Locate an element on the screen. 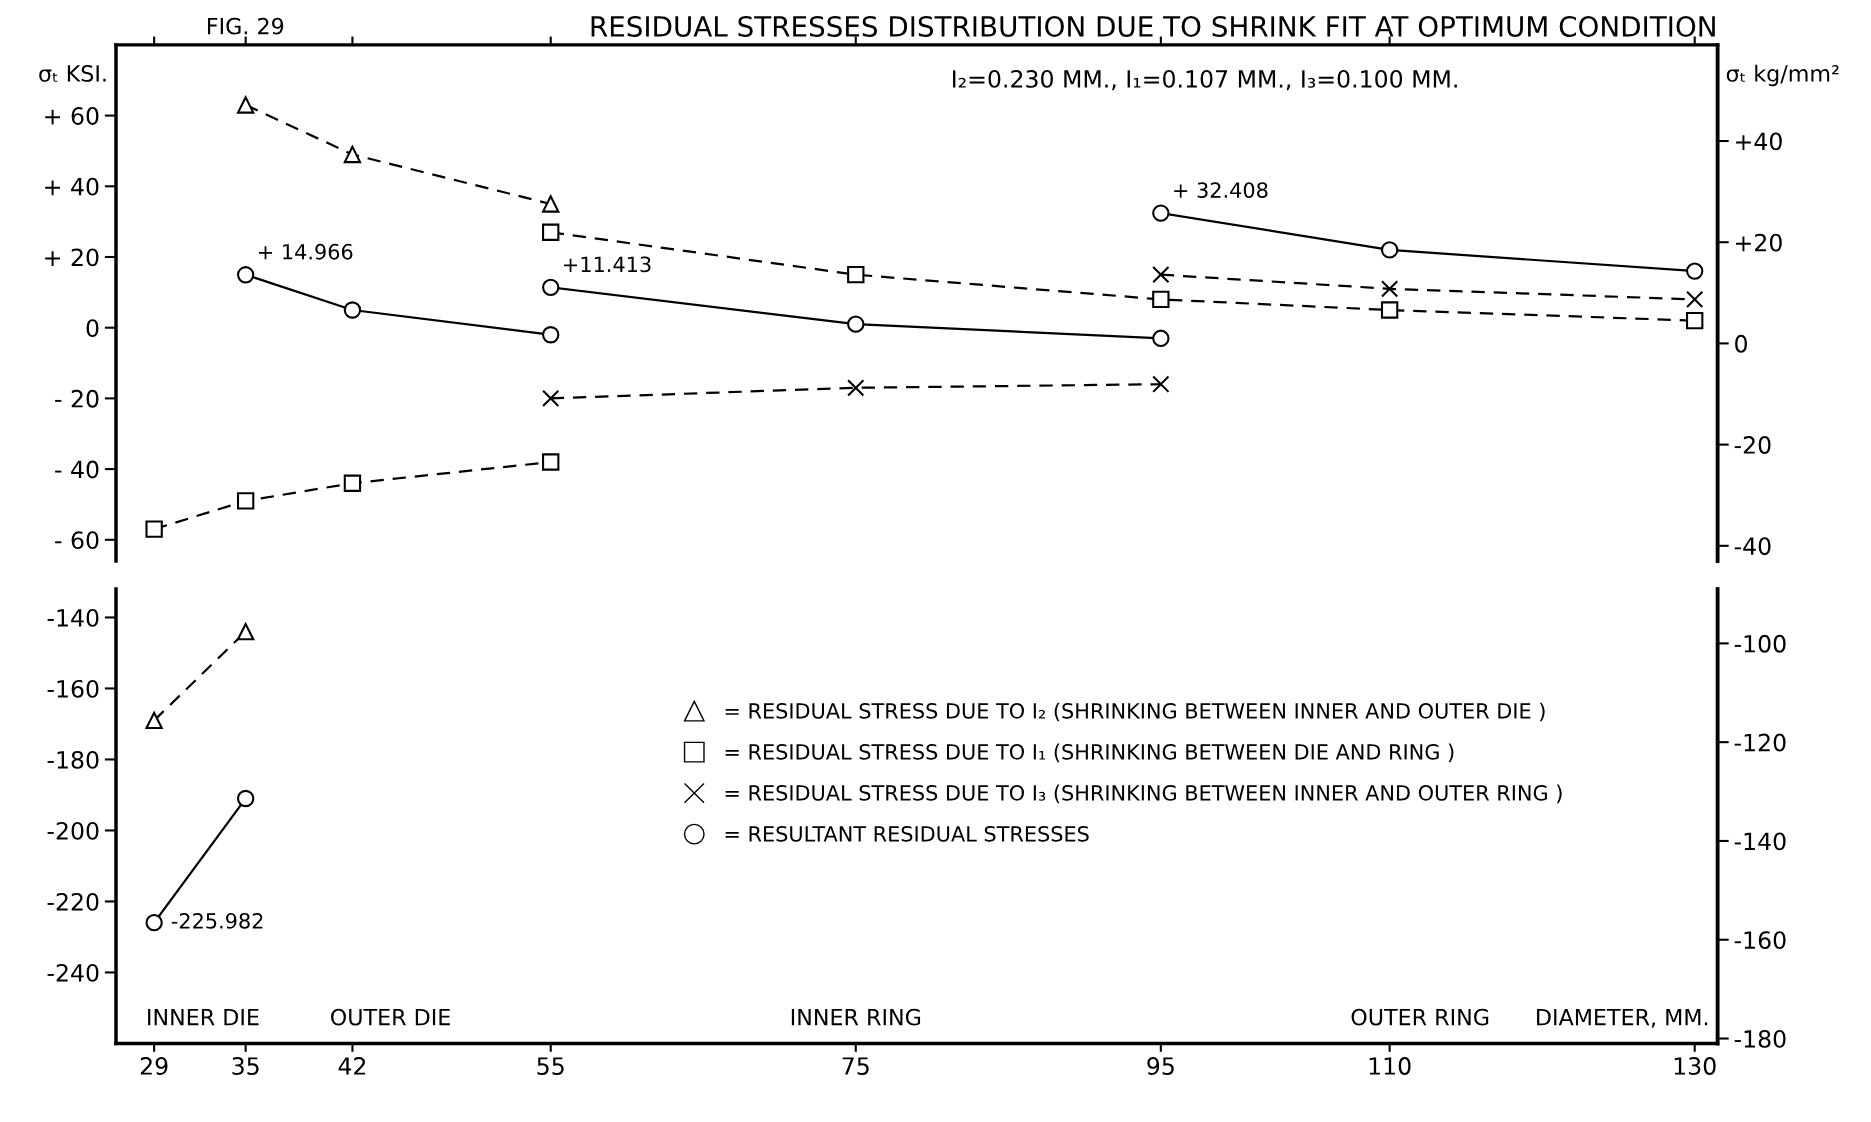  y-tick-label: - 40 is located at coordinates (77, 469).